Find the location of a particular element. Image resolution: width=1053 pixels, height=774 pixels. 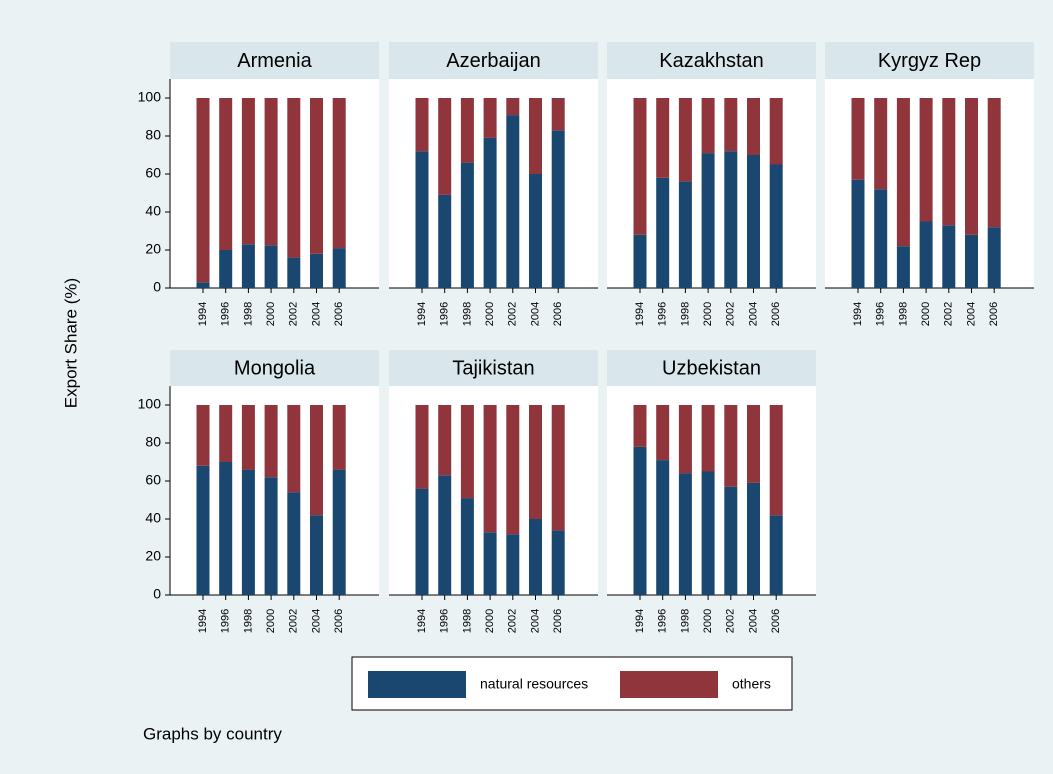

y-tick-label: 100 is located at coordinates (150, 404).